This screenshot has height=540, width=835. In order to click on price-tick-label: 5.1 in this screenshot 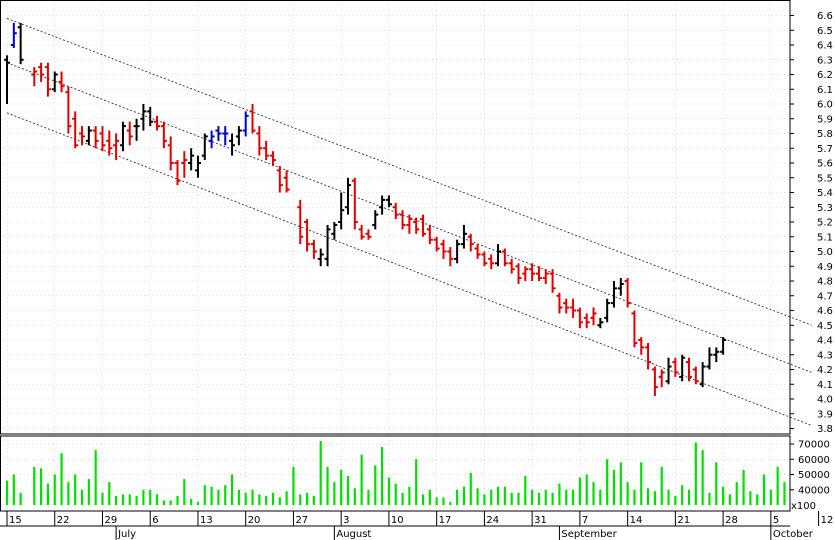, I will do `click(825, 237)`.